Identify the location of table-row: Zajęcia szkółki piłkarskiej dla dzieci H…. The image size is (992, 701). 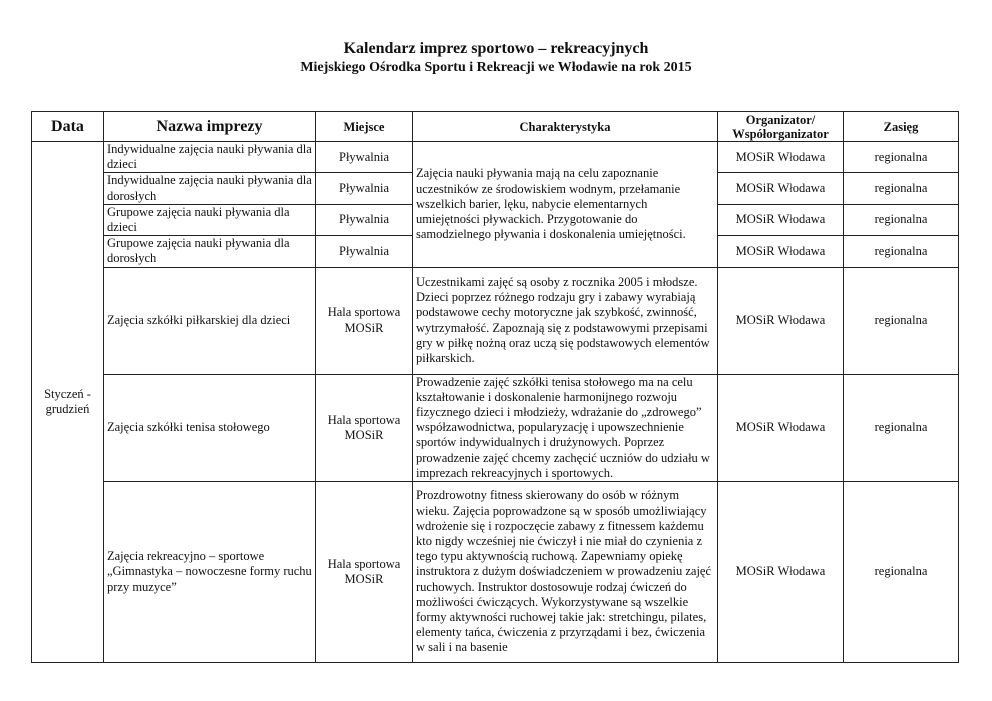
(495, 320).